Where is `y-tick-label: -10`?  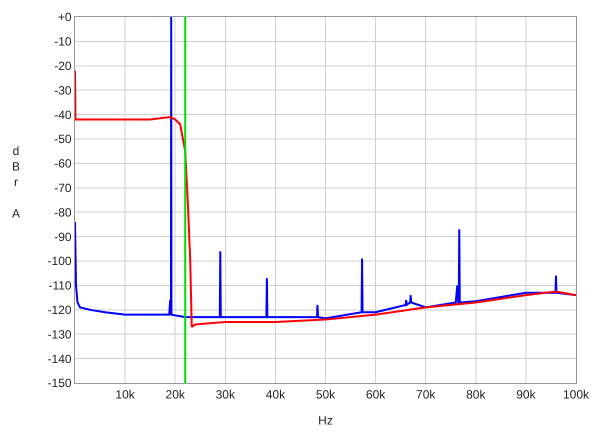
y-tick-label: -10 is located at coordinates (63, 41).